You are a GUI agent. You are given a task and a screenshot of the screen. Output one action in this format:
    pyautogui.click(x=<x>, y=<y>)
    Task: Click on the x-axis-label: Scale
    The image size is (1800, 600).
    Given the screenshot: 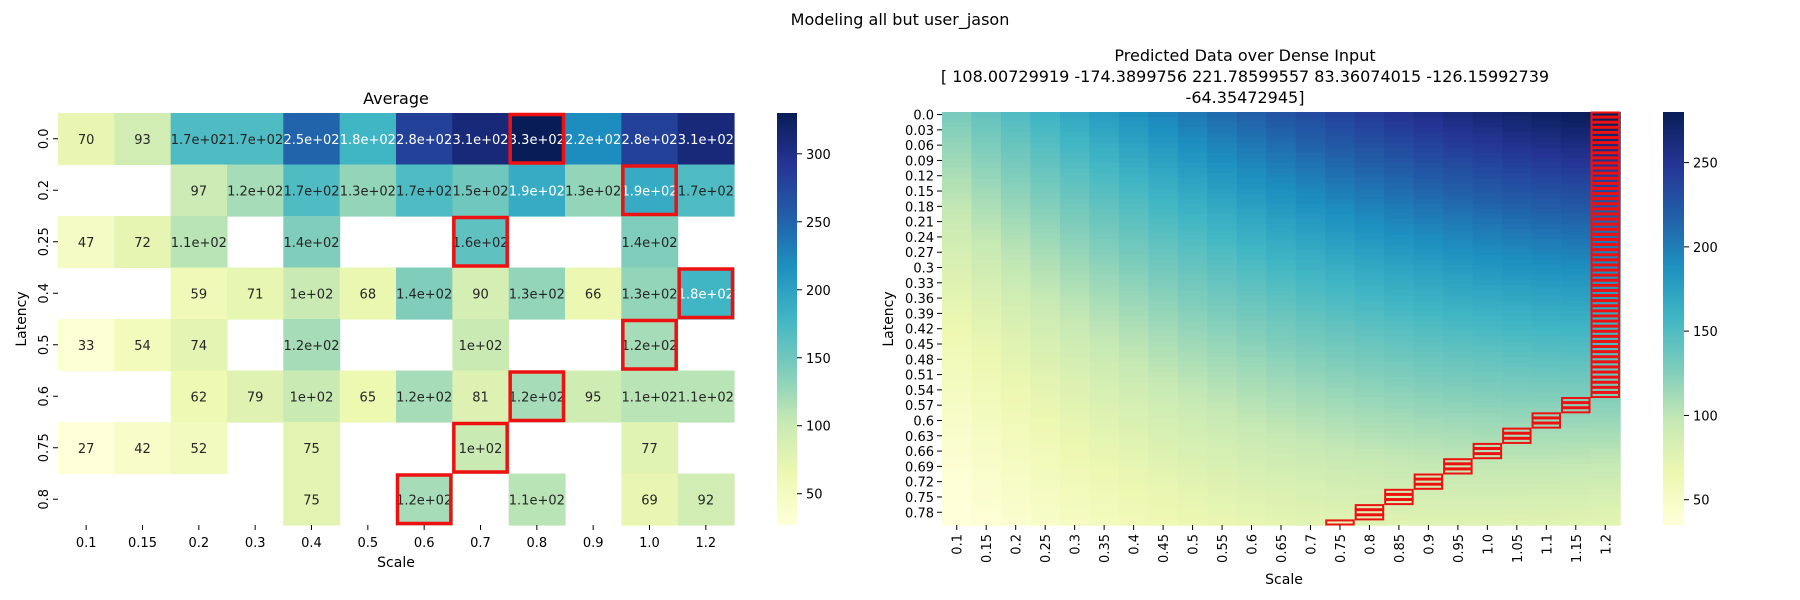 What is the action you would take?
    pyautogui.click(x=1284, y=580)
    